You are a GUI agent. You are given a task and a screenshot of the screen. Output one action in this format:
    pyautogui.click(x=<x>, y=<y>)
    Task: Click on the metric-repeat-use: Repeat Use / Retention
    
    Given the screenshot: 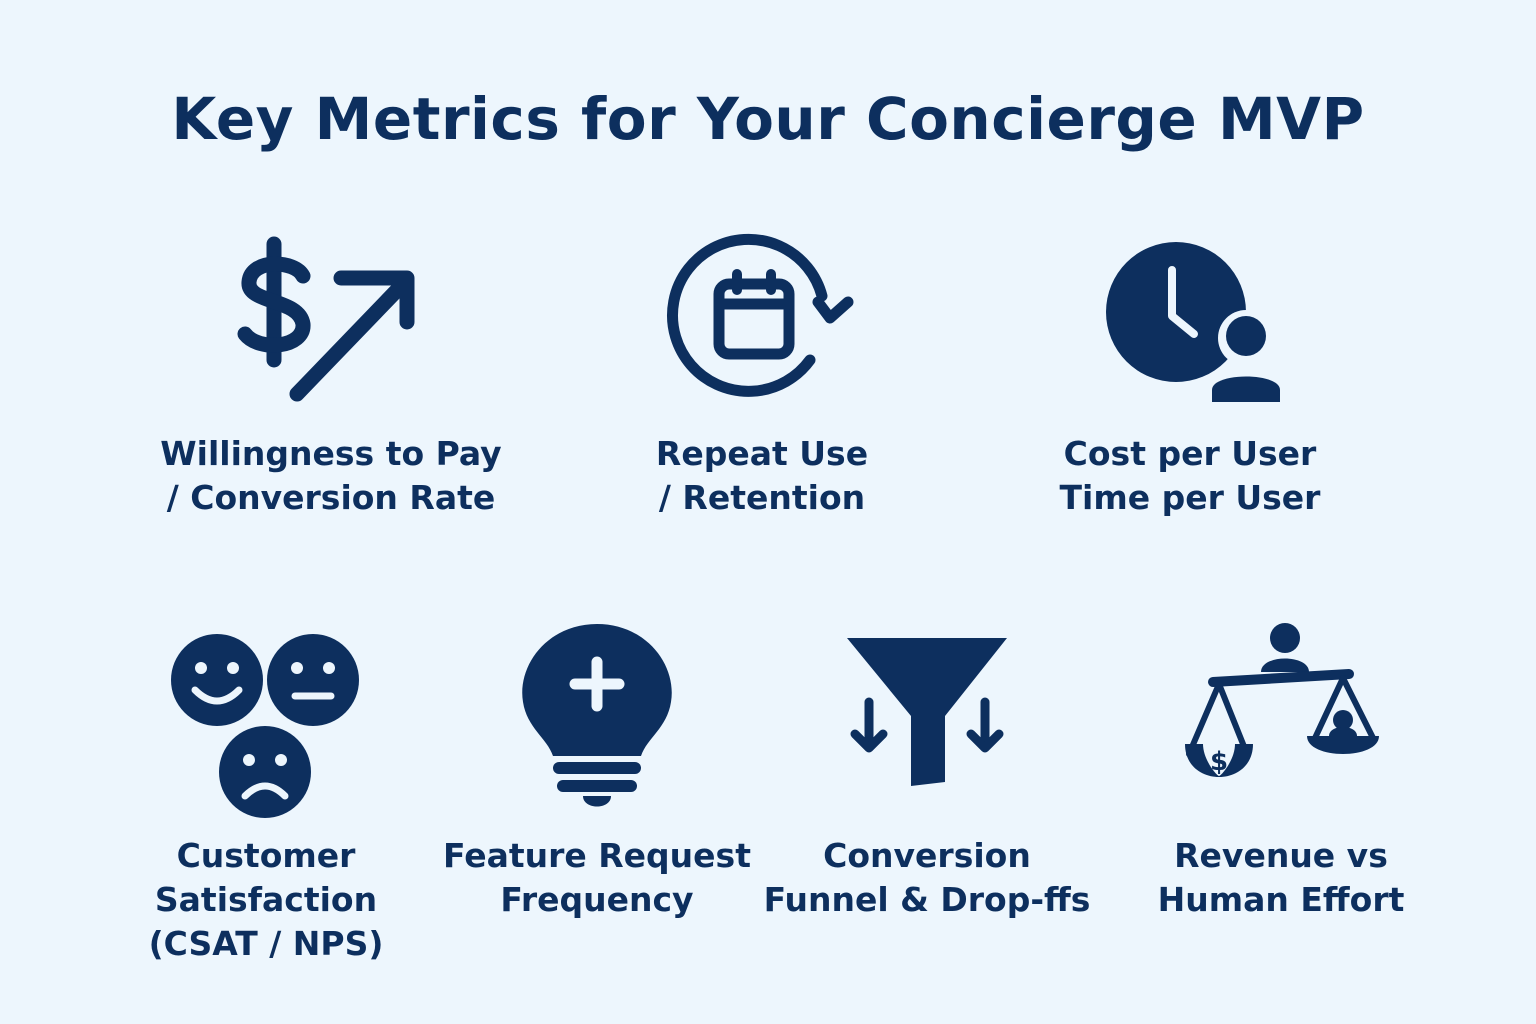 What is the action you would take?
    pyautogui.click(x=762, y=376)
    